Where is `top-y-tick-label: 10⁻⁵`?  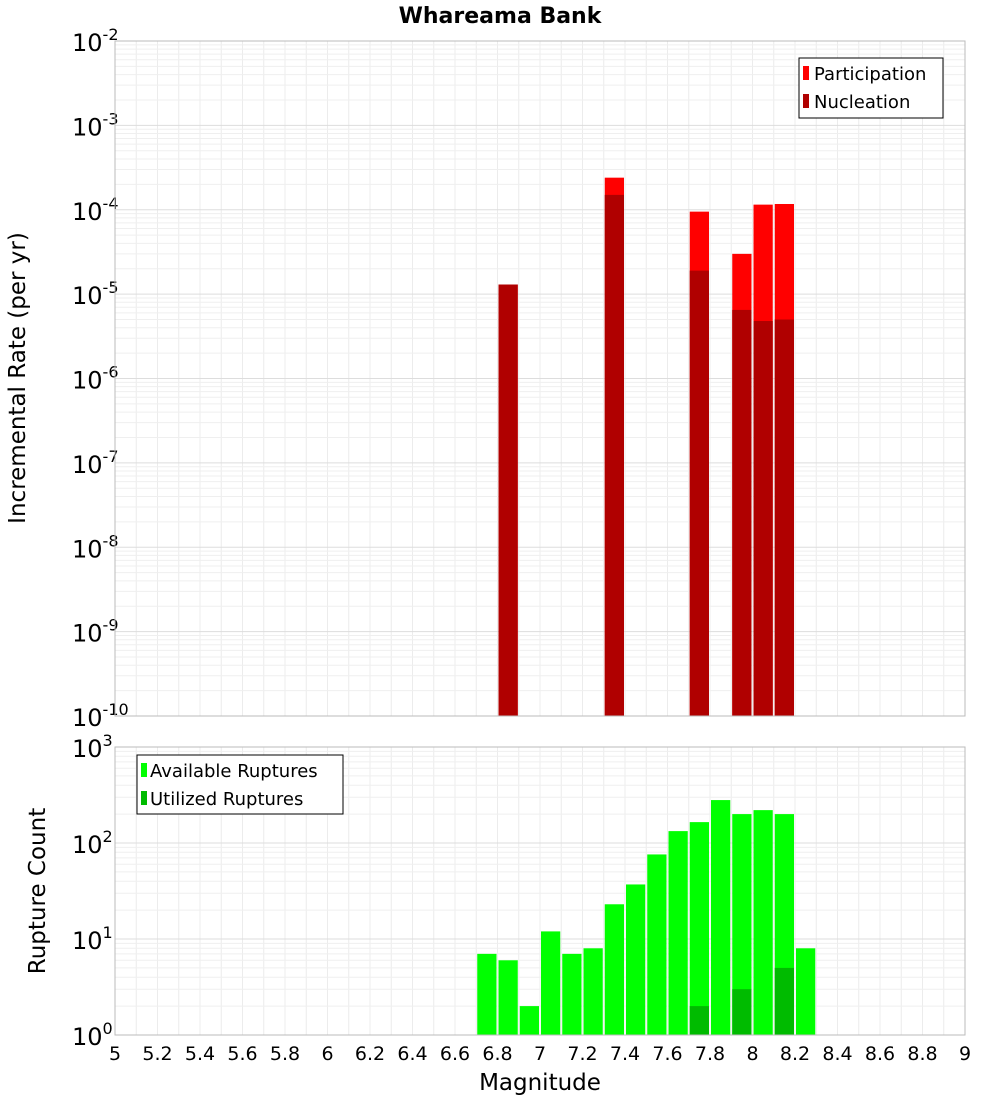
top-y-tick-label: 10⁻⁵ is located at coordinates (95, 294).